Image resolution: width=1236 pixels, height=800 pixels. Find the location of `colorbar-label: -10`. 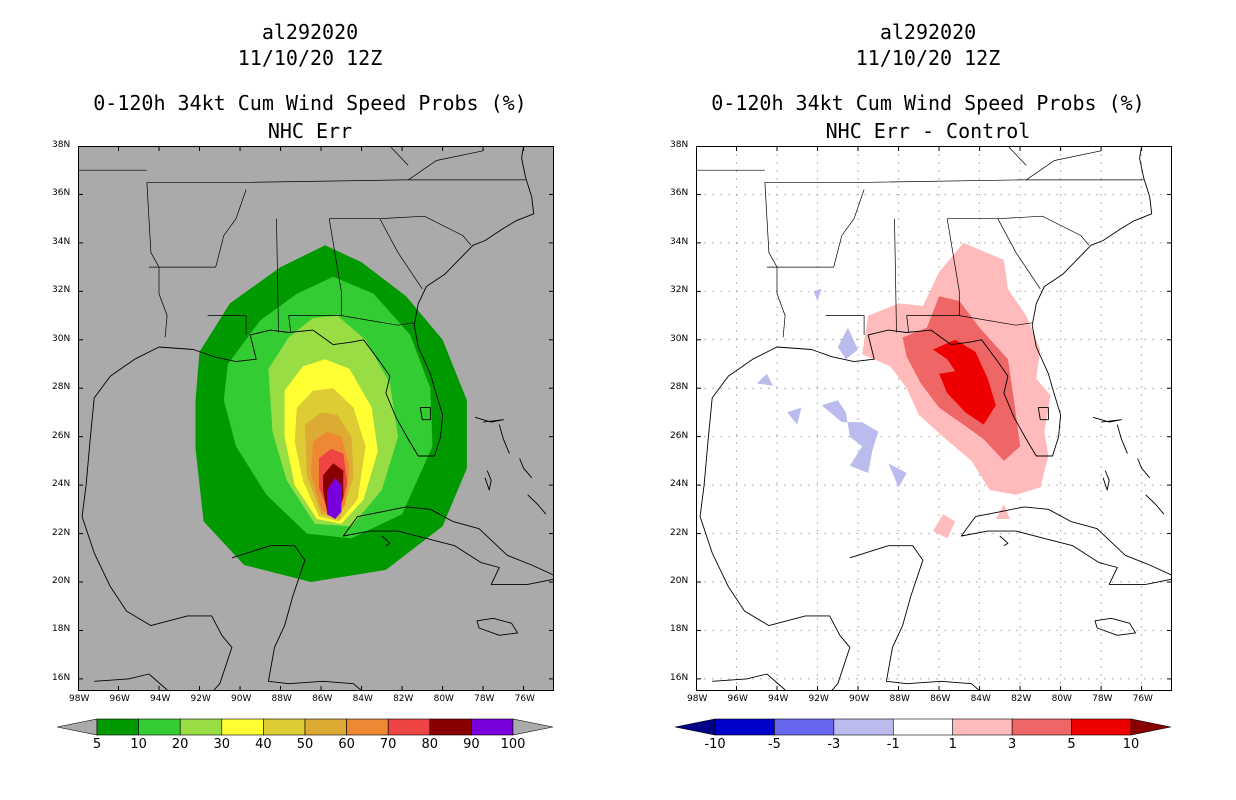

colorbar-label: -10 is located at coordinates (715, 744).